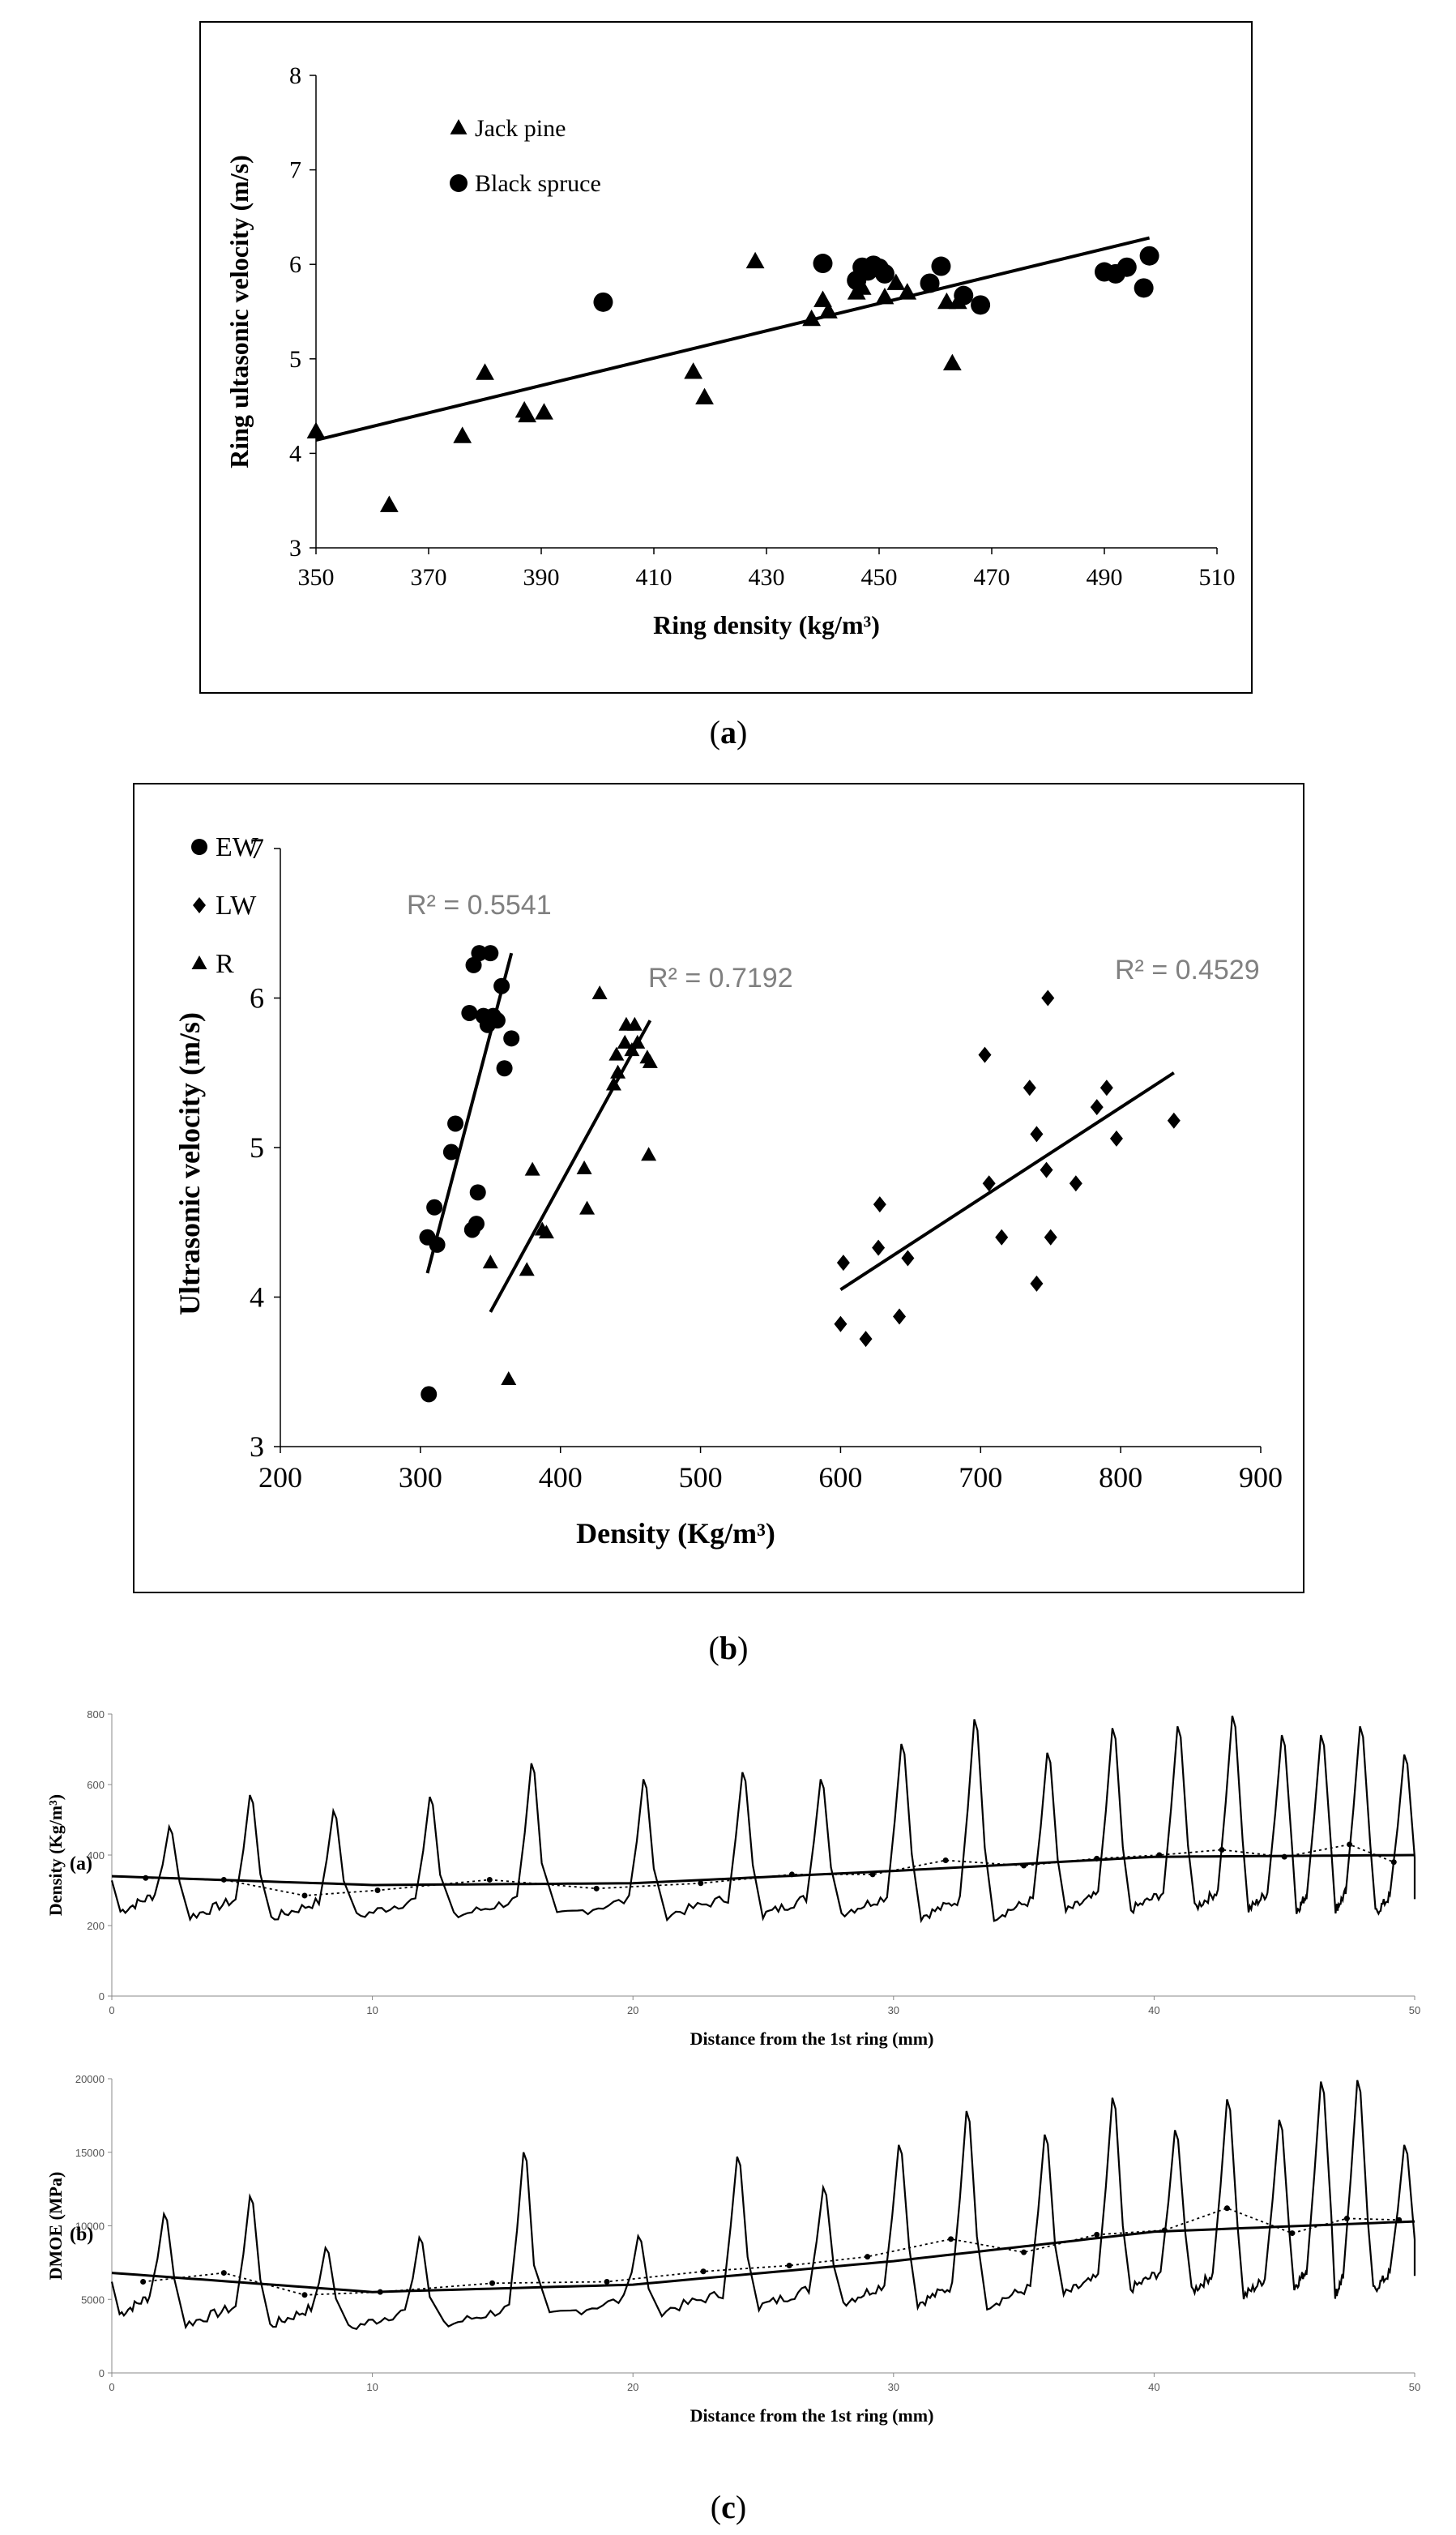 This screenshot has height=2535, width=1456. What do you see at coordinates (190, 1163) in the screenshot?
I see `y-axis-title: Ultrasonic velocity (m/s)` at bounding box center [190, 1163].